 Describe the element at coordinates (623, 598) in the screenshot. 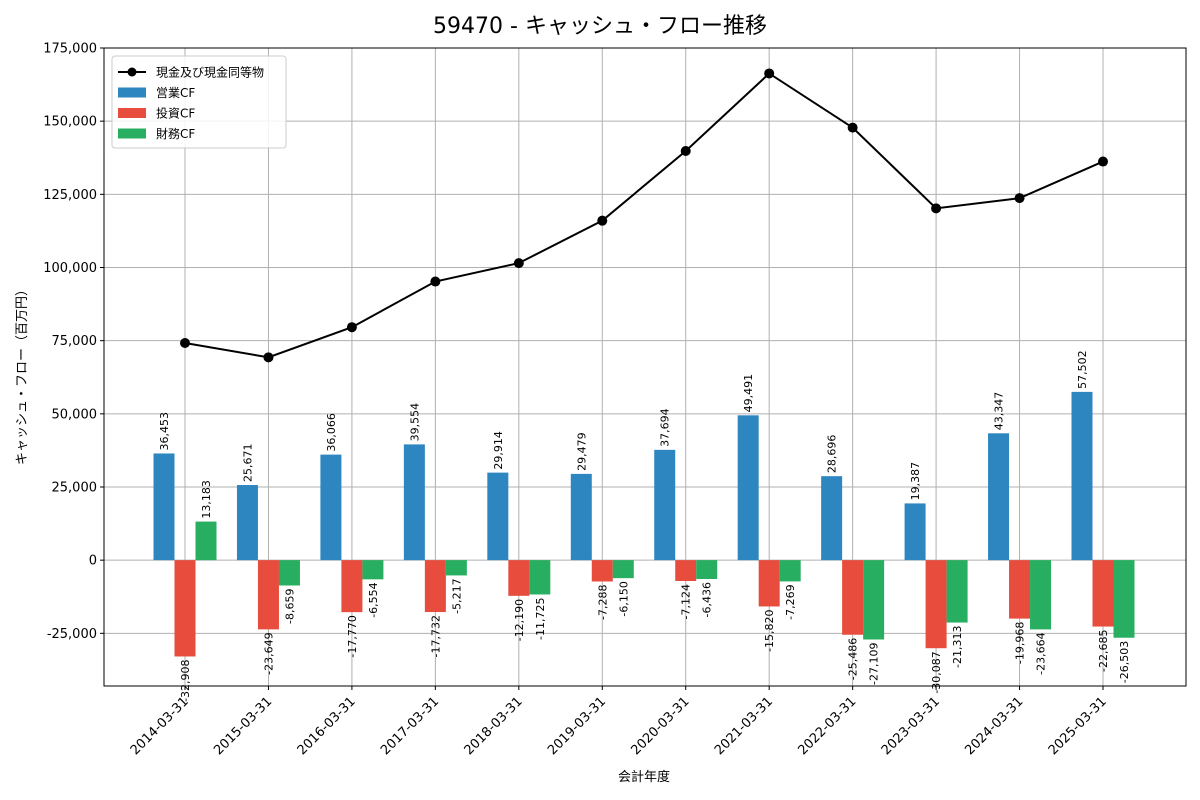

I see `bar-value-label: -6,150` at that location.